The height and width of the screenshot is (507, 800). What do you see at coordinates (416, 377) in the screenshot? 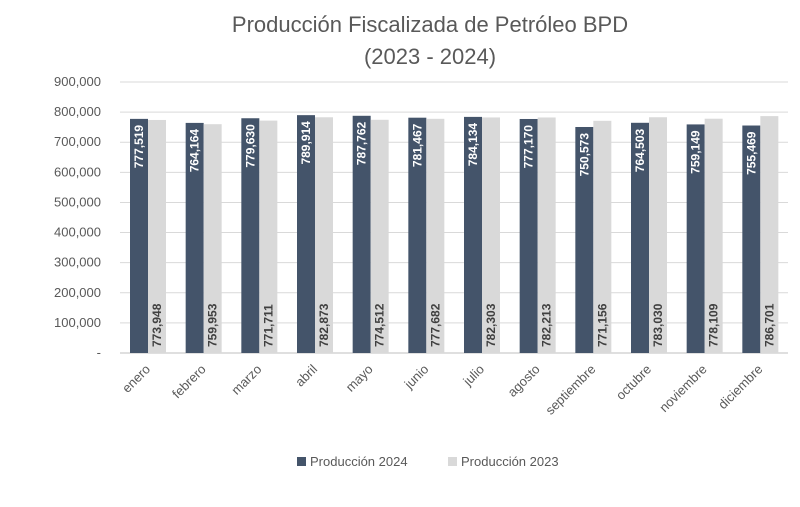
I see `x-category-label: junio` at bounding box center [416, 377].